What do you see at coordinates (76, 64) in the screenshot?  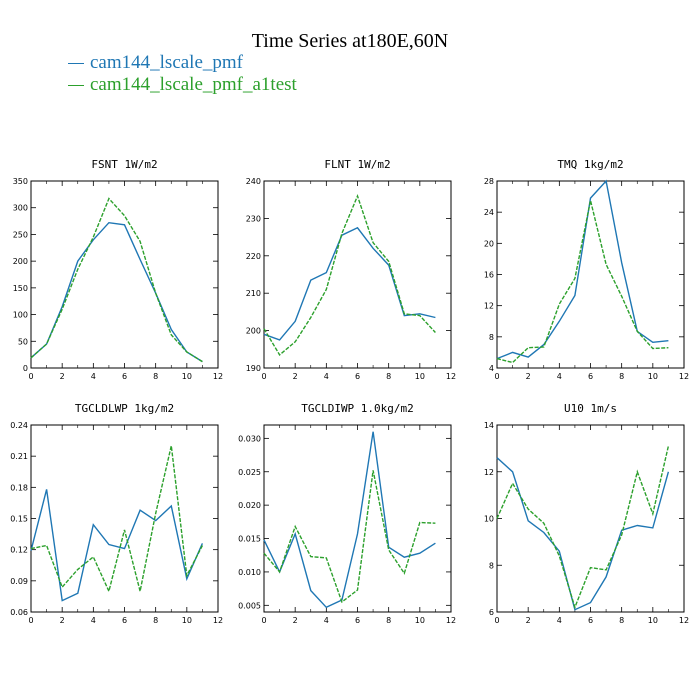 I see `legend-line-solid-icon` at bounding box center [76, 64].